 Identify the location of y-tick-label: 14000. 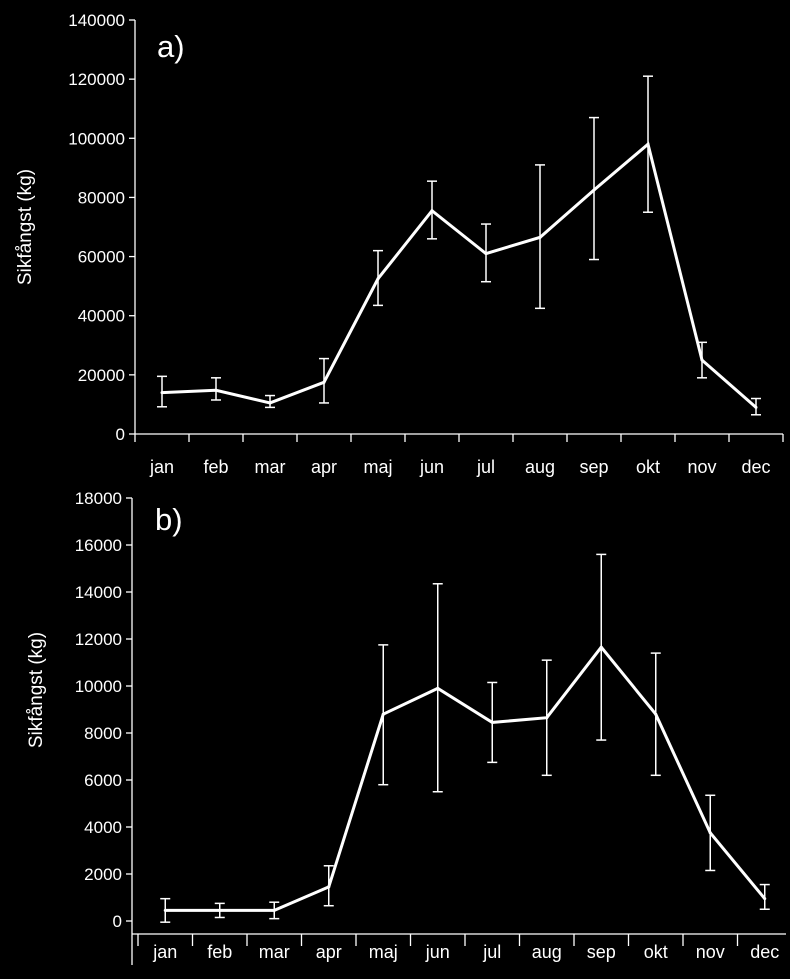
(98, 592).